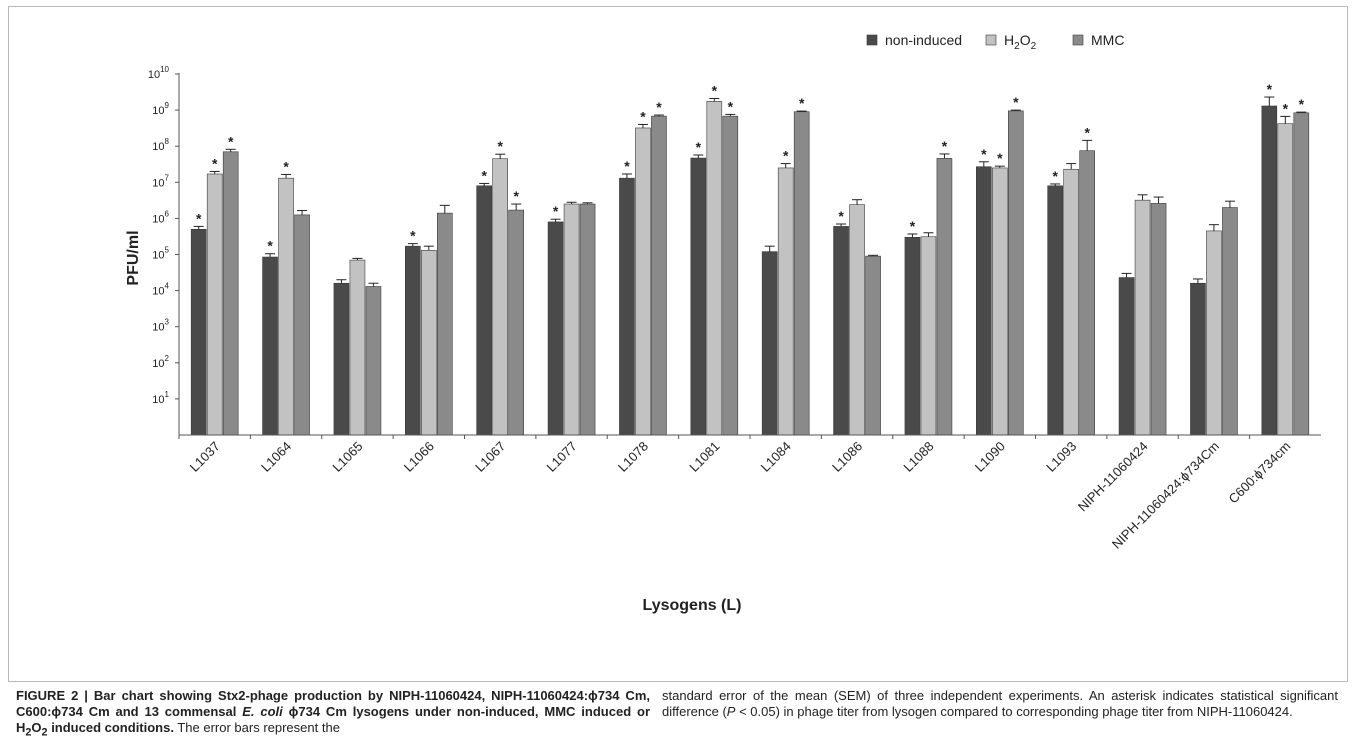 This screenshot has width=1354, height=755. What do you see at coordinates (205, 457) in the screenshot?
I see `x-tick-label: L1037` at bounding box center [205, 457].